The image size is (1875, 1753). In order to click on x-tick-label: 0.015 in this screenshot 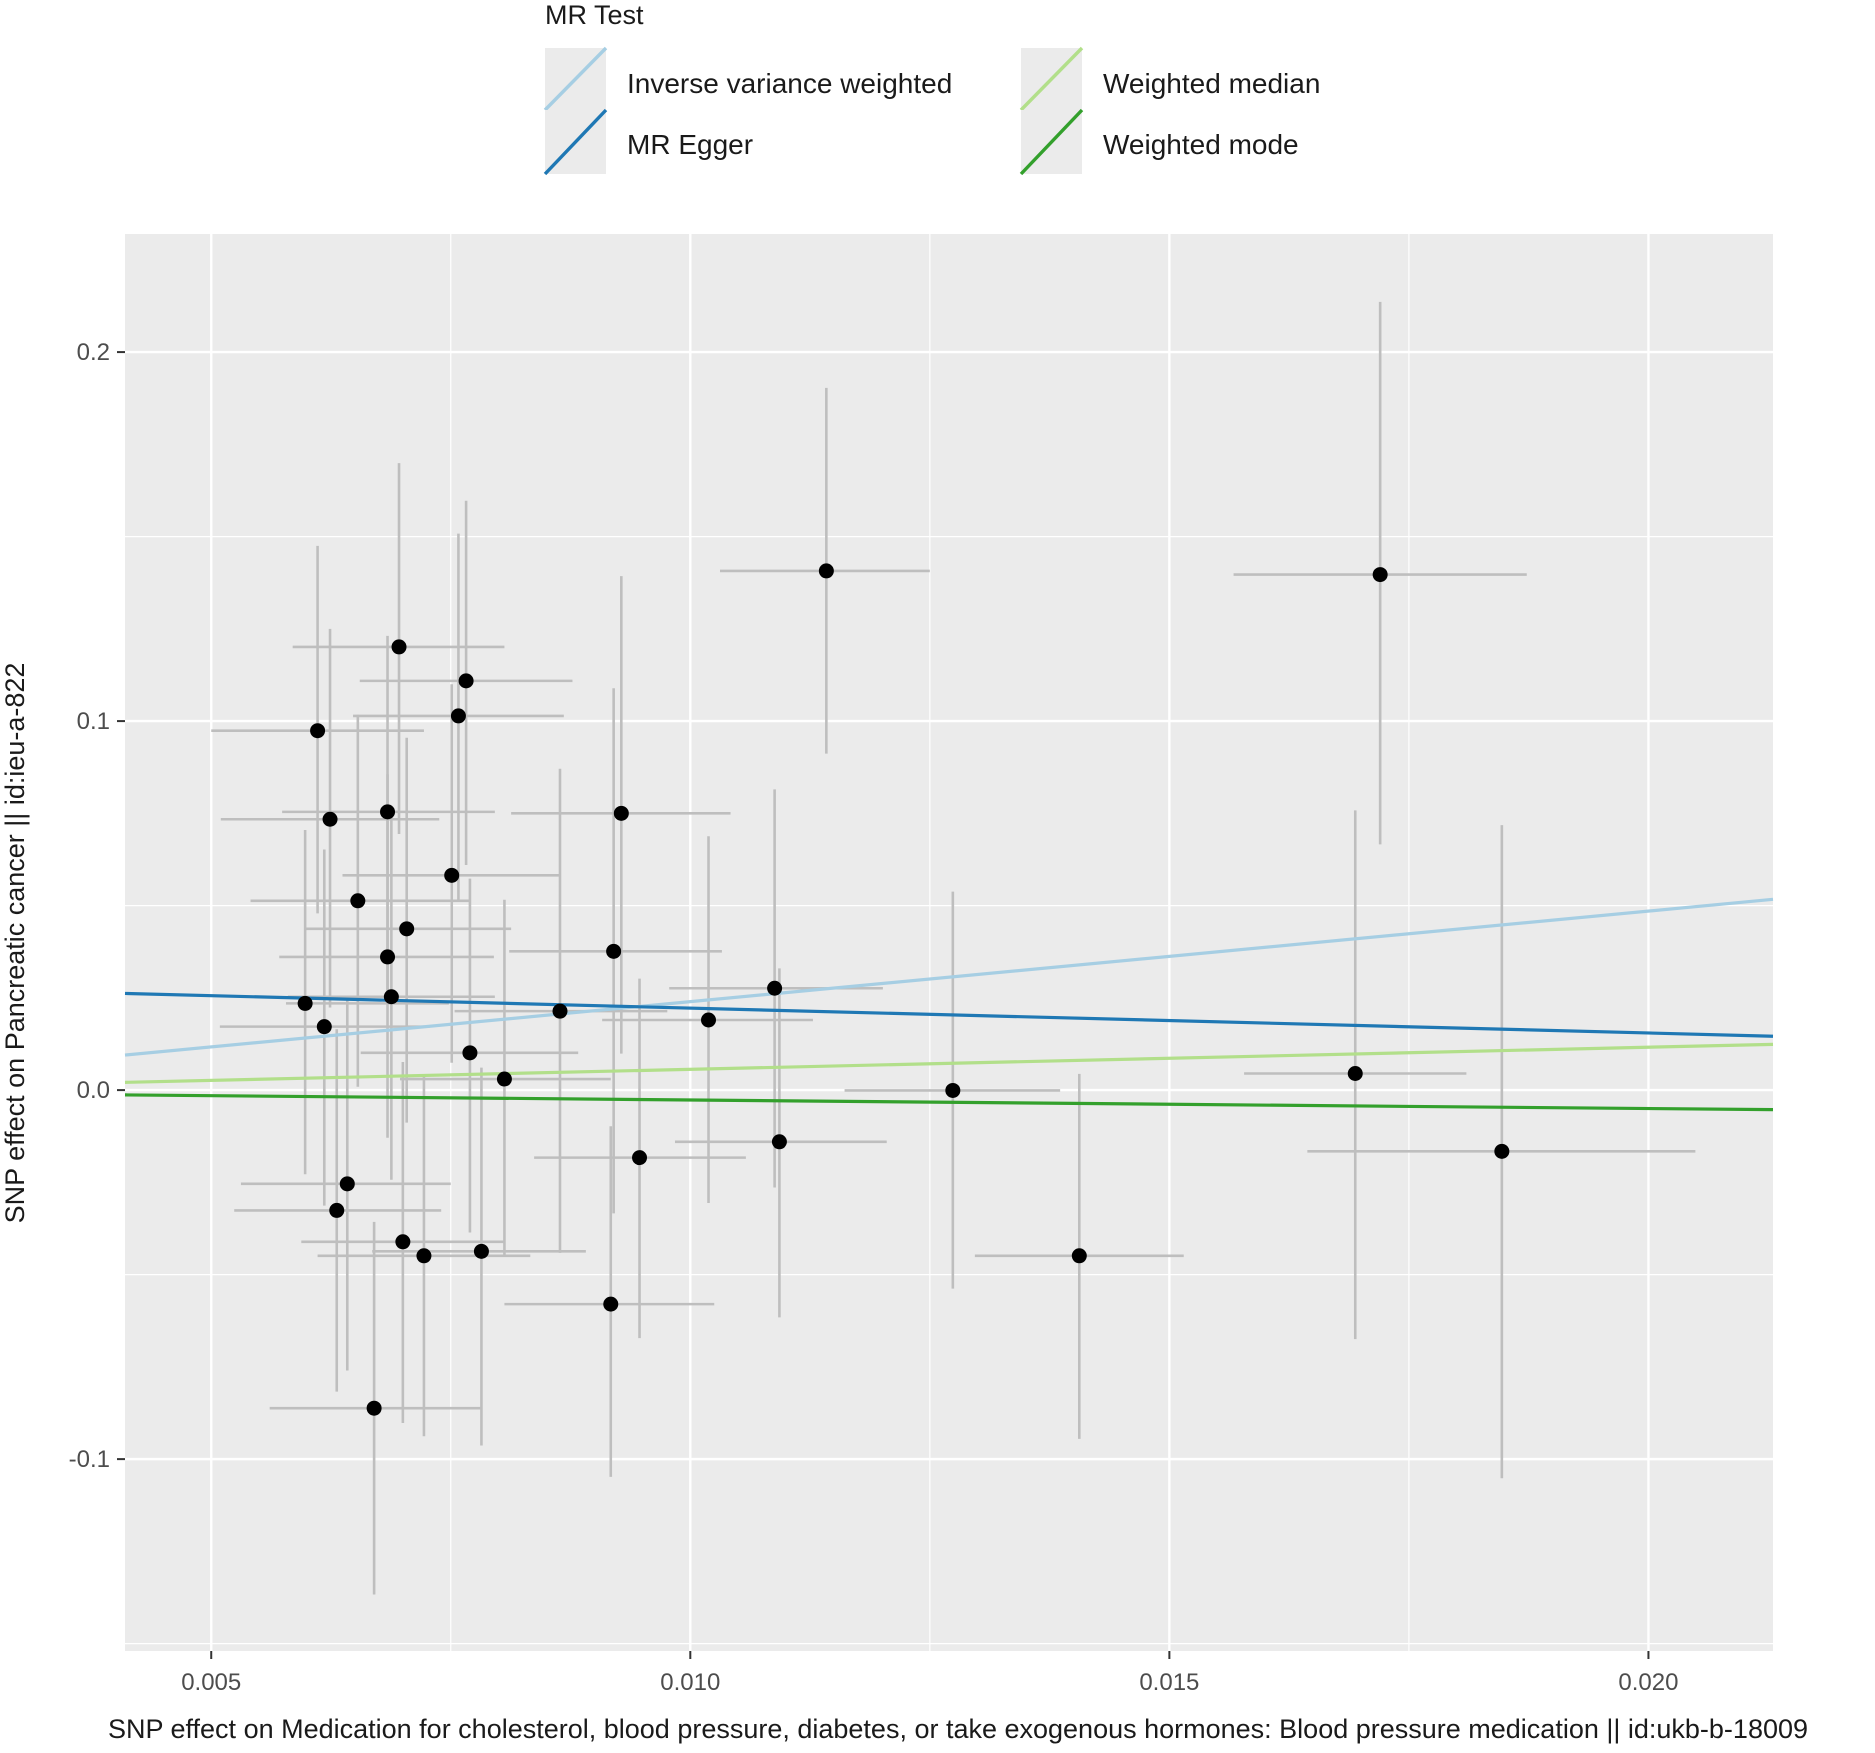, I will do `click(1169, 1682)`.